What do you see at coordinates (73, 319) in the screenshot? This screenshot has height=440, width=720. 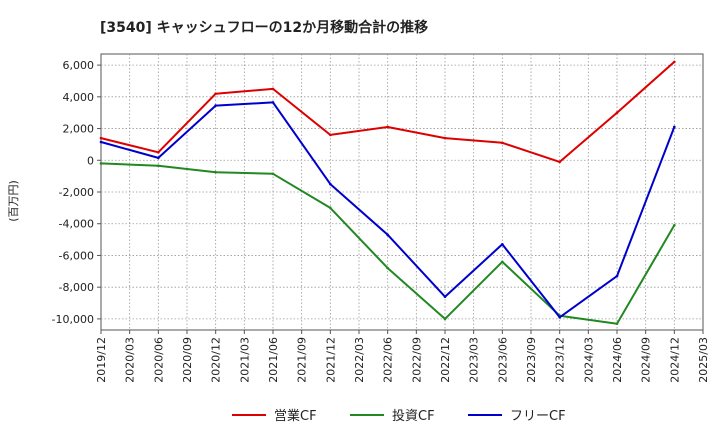 I see `y-tick-label: -10,000` at bounding box center [73, 319].